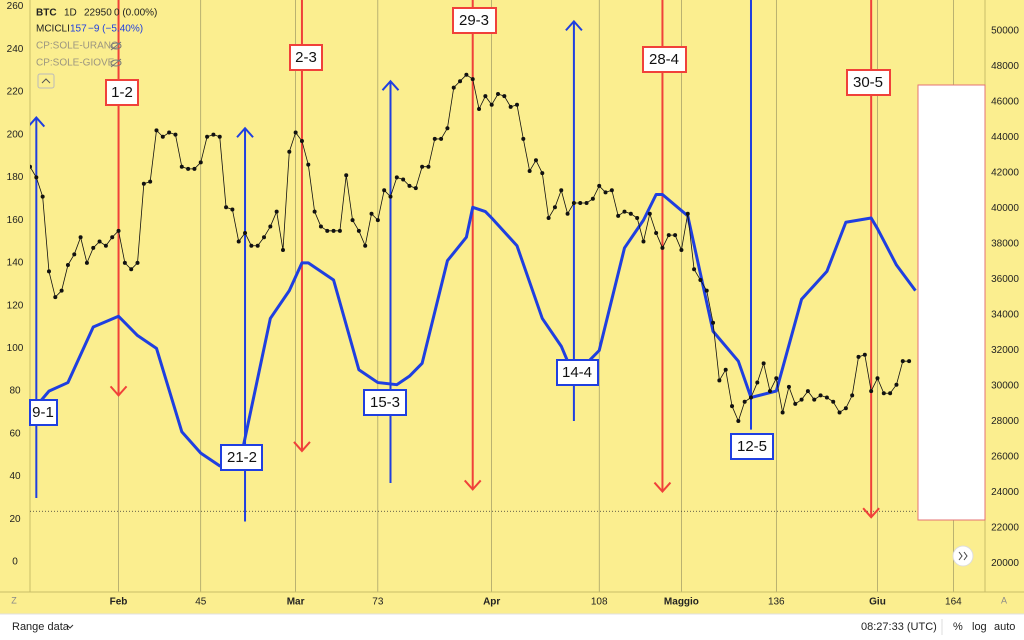  Describe the element at coordinates (135, 13) in the screenshot. I see `legend-change: 0 (0.00%)` at that location.